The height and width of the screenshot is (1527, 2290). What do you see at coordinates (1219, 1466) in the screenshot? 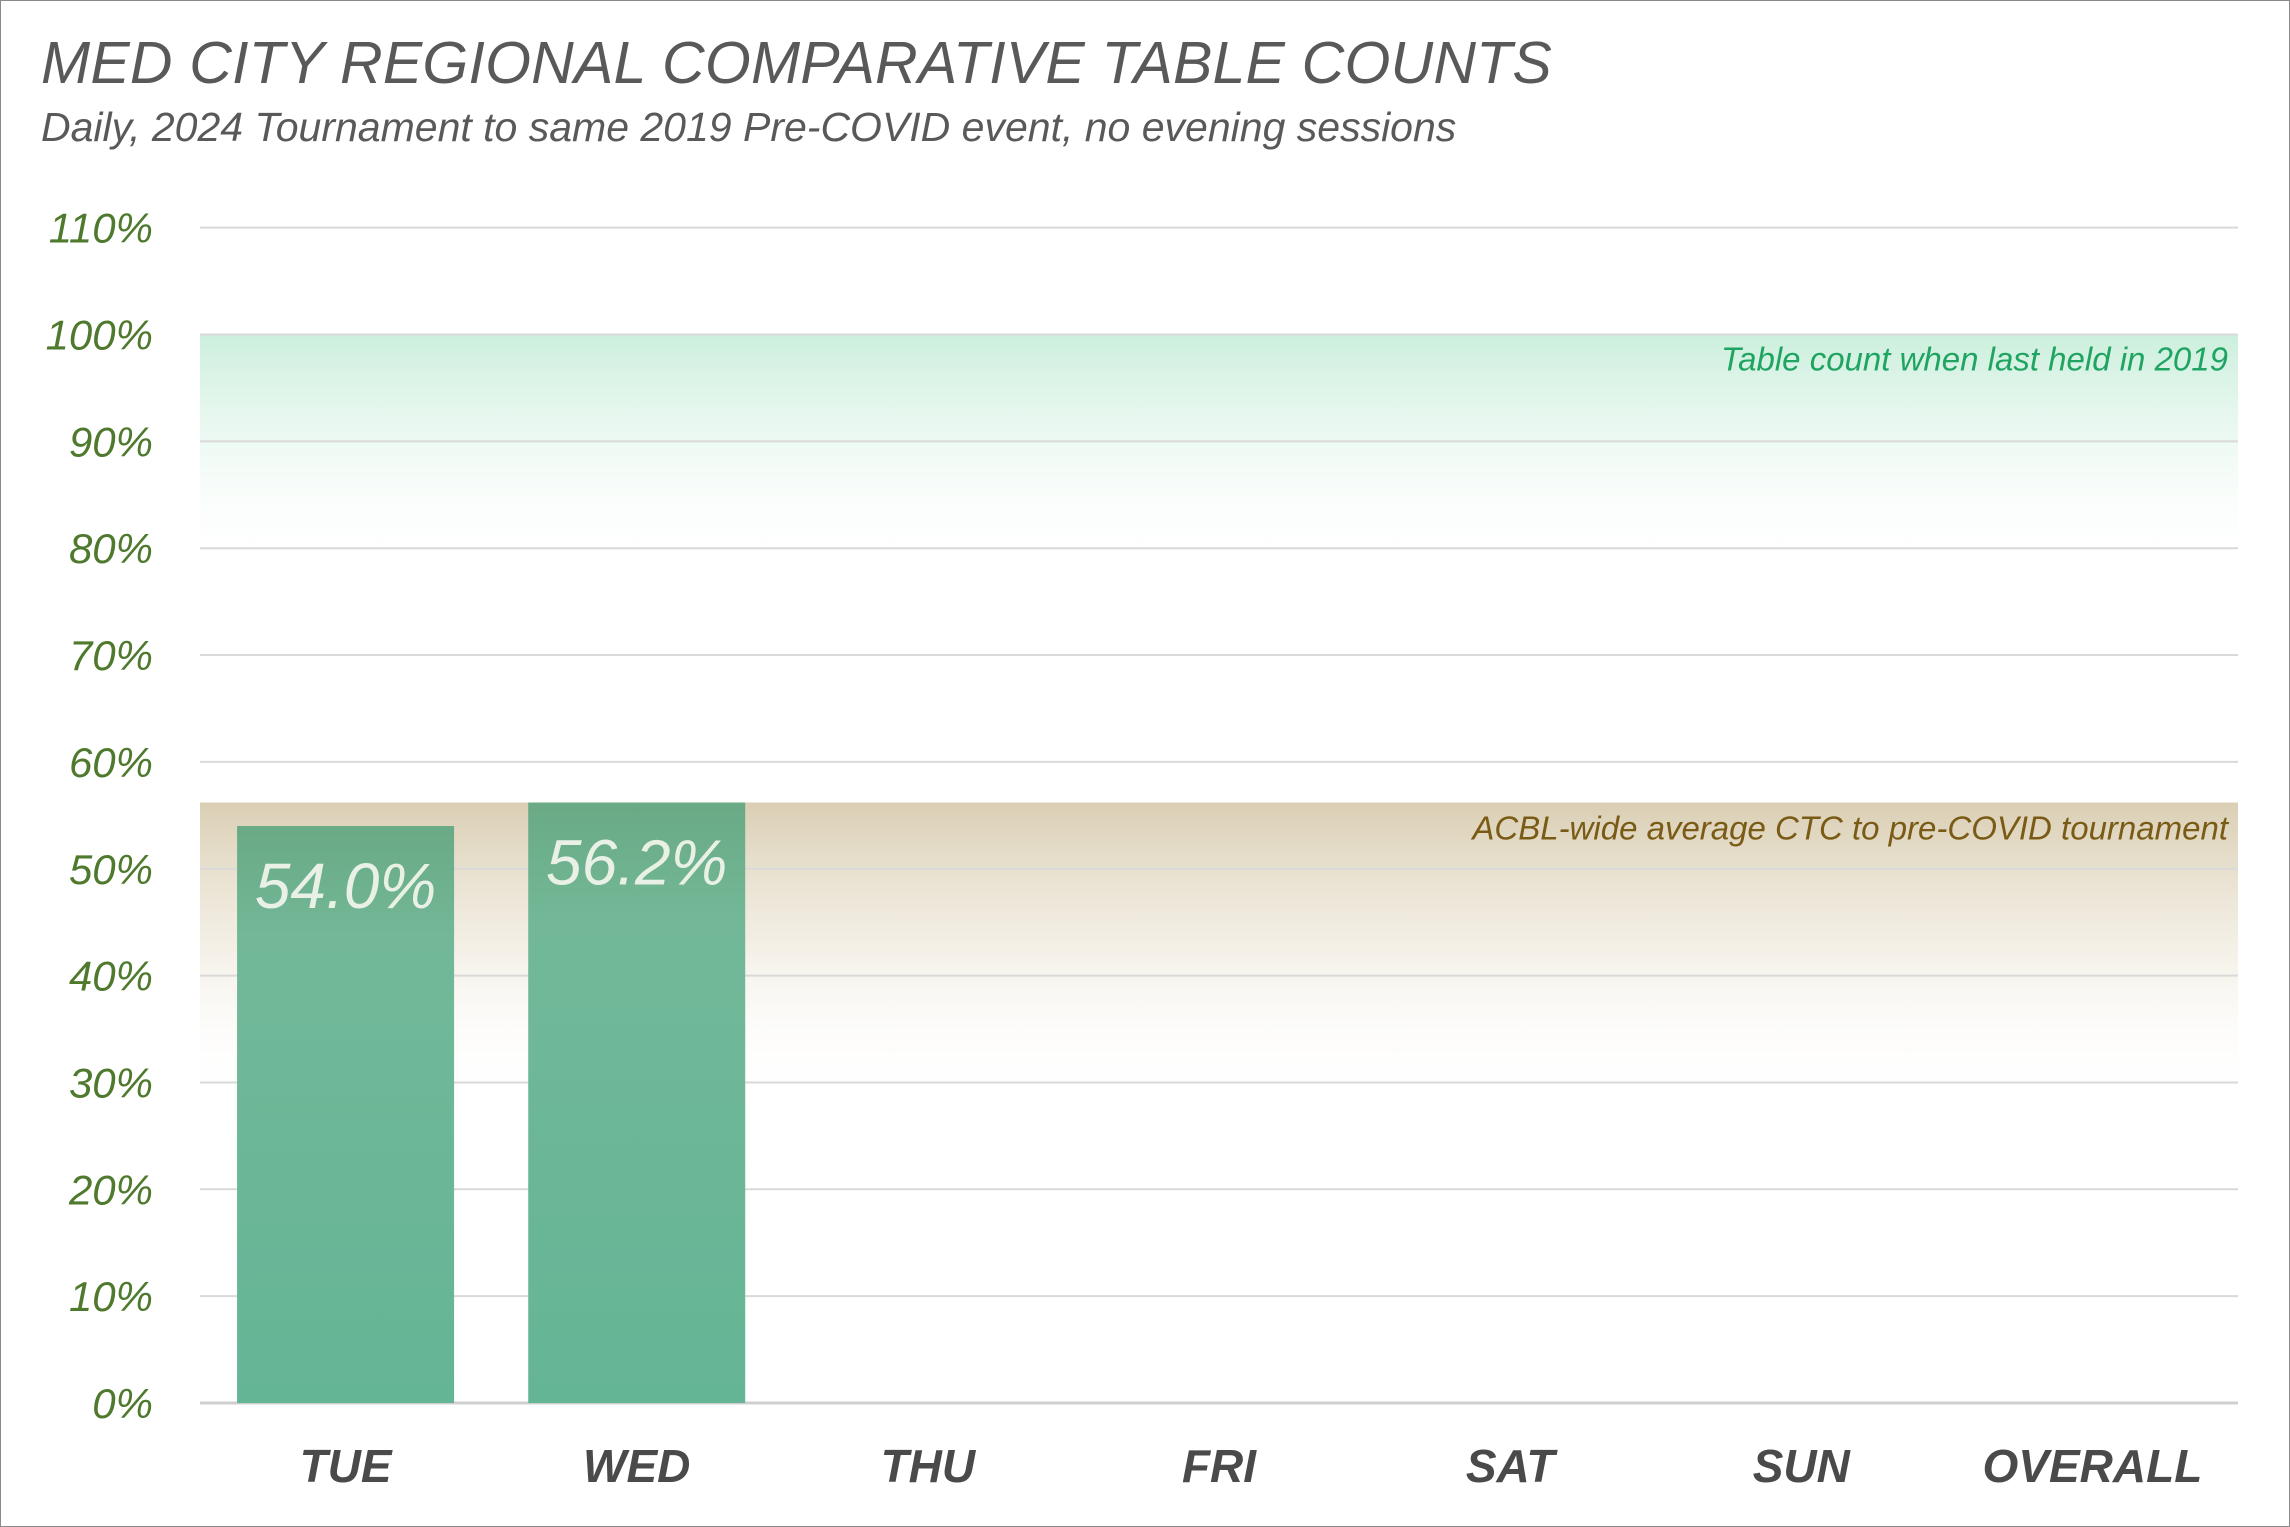
I see `category-label-fri: FRI` at bounding box center [1219, 1466].